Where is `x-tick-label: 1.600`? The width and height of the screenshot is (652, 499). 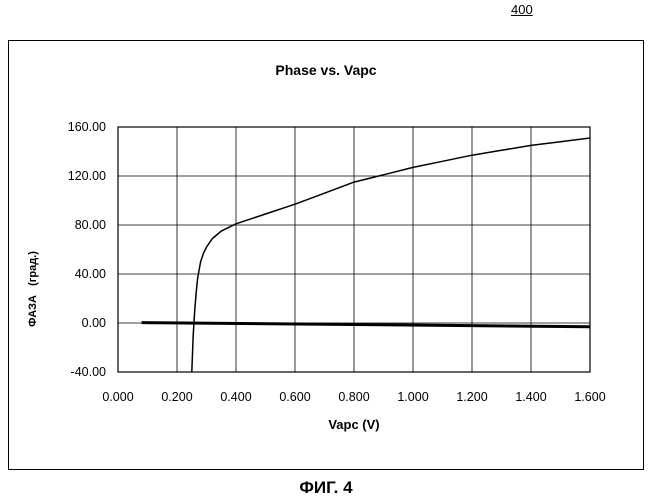
x-tick-label: 1.600 is located at coordinates (589, 397).